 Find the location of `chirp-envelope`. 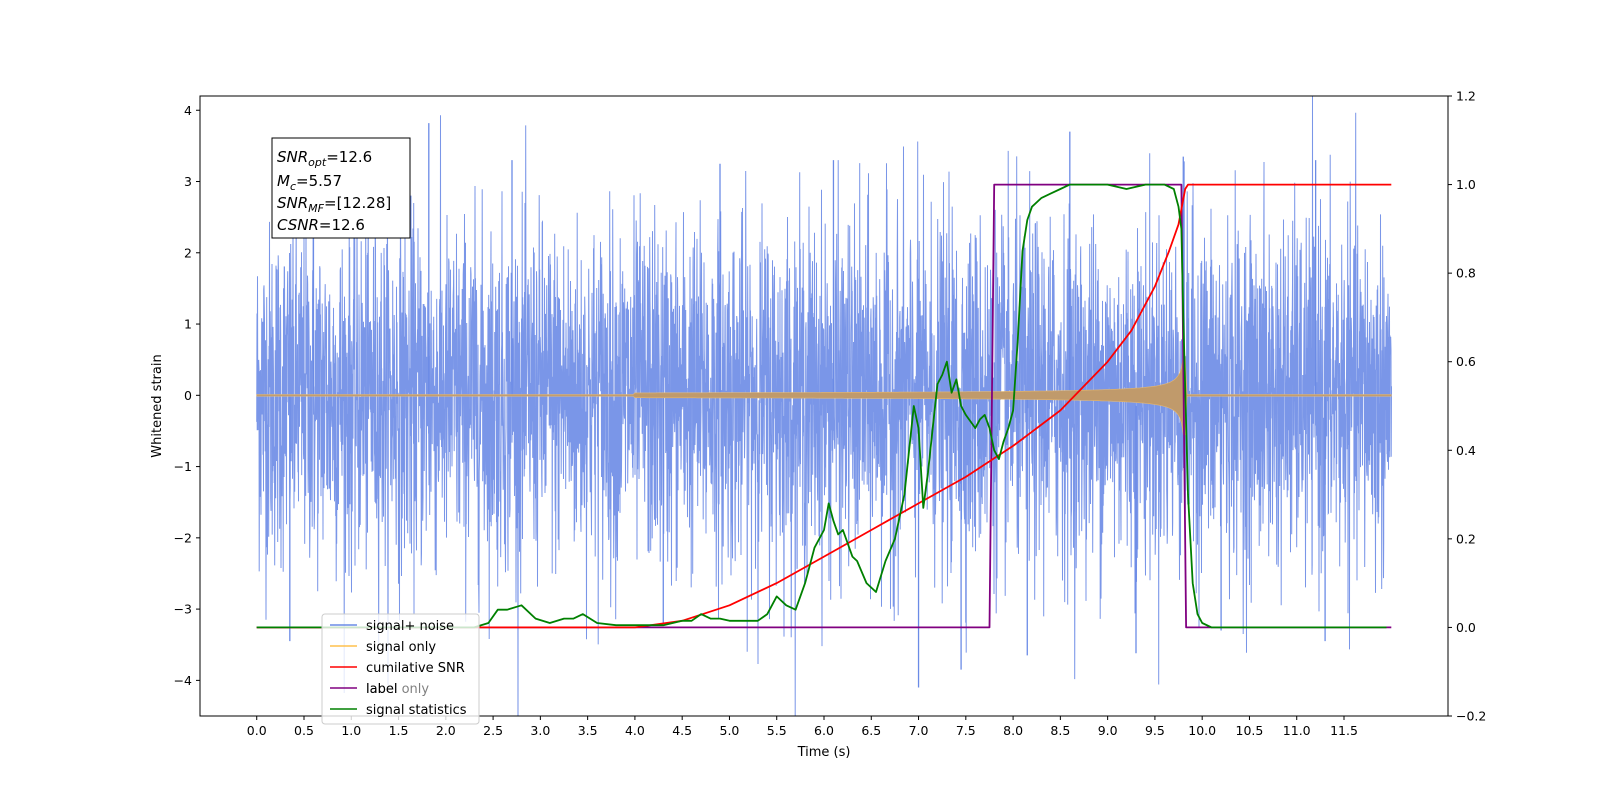

chirp-envelope is located at coordinates (824, 395).